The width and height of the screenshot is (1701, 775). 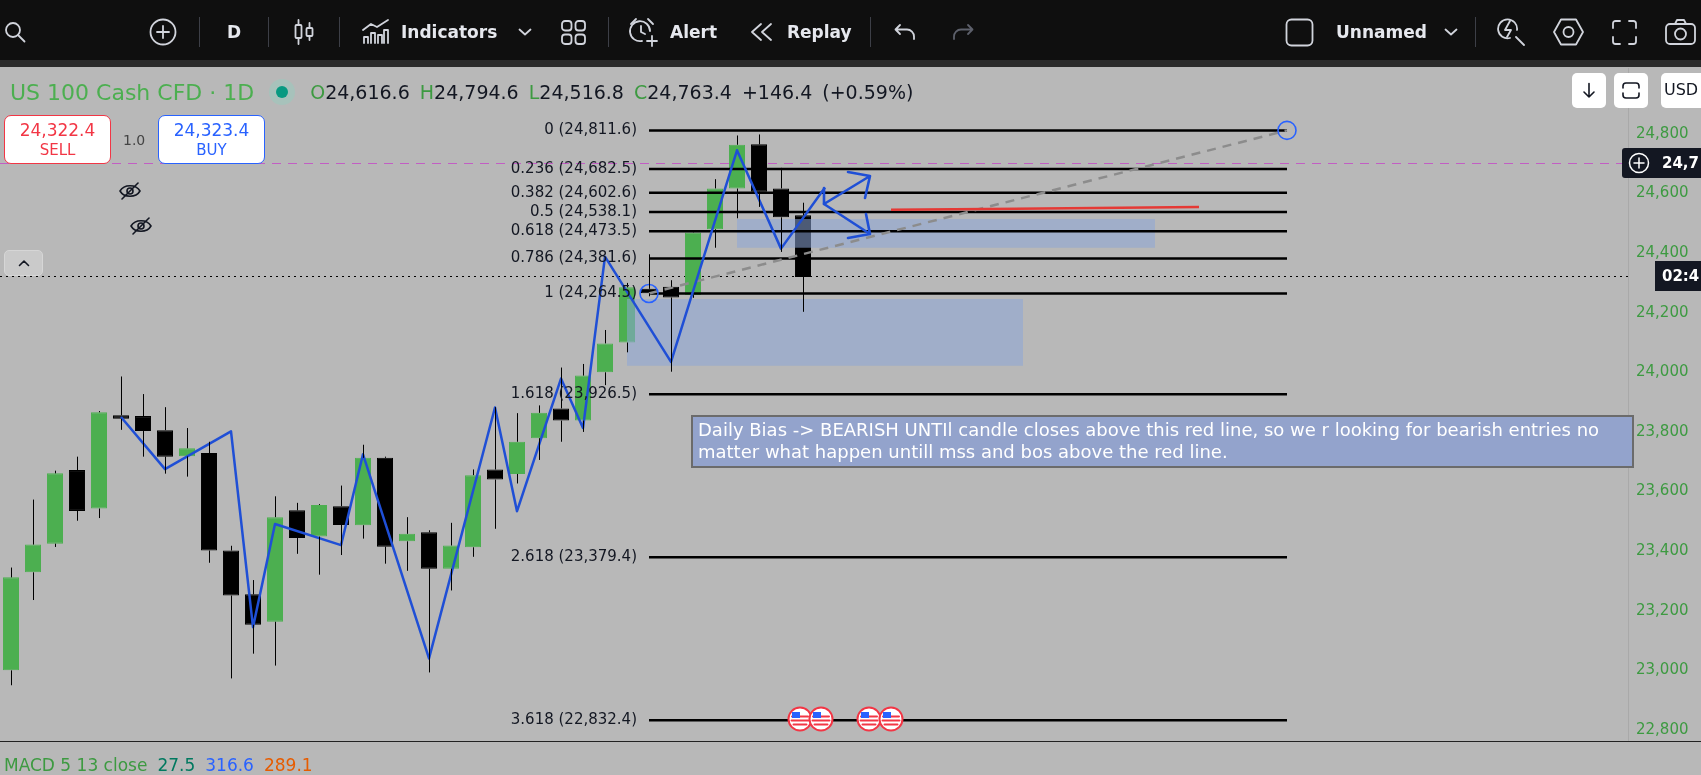 I want to click on annotation: 1.0, so click(x=134, y=140).